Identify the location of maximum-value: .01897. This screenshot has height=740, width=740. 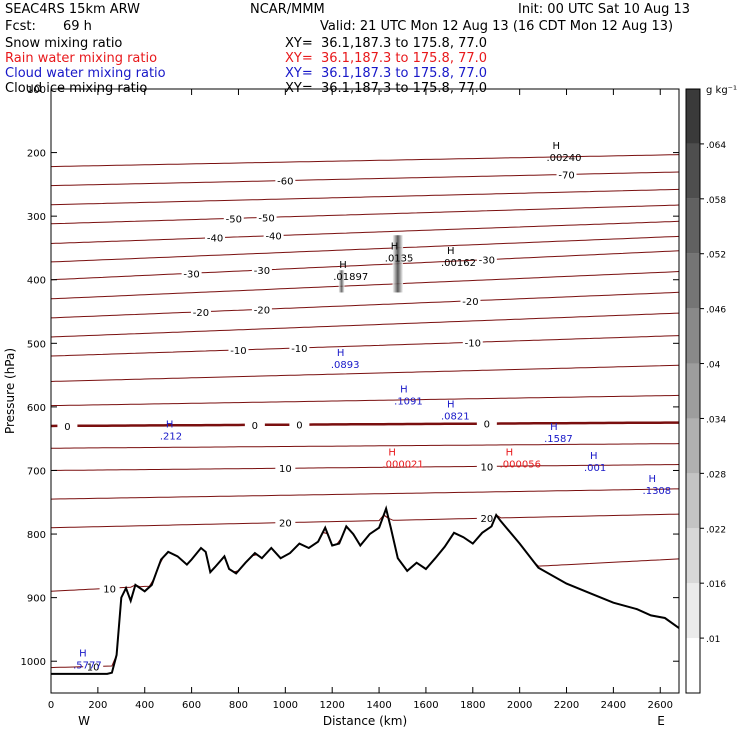
(350, 277).